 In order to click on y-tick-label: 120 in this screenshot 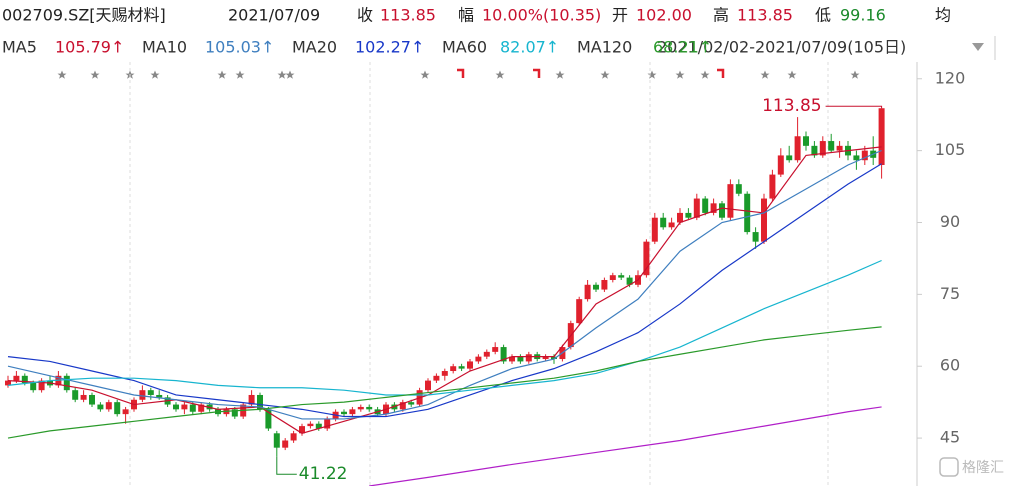, I will do `click(950, 77)`.